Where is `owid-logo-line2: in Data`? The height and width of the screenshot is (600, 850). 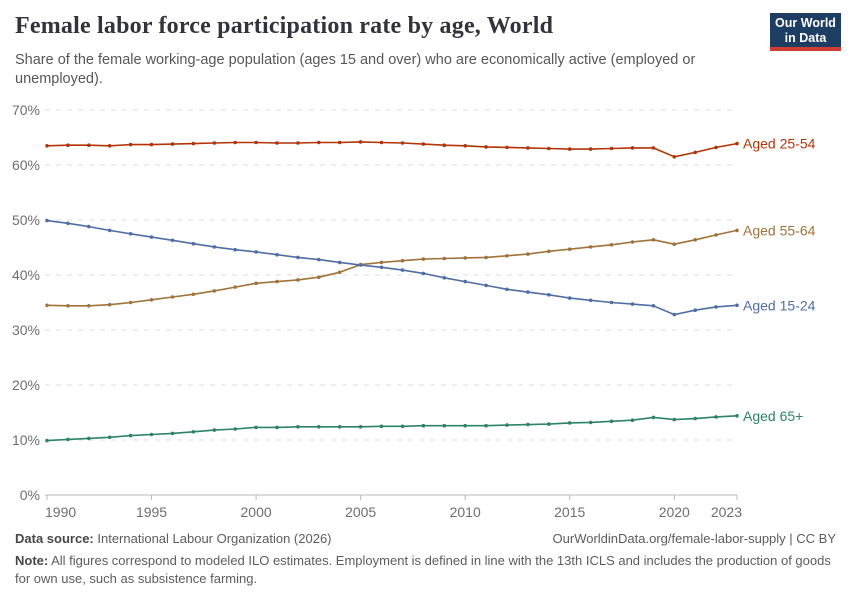
owid-logo-line2: in Data is located at coordinates (805, 38).